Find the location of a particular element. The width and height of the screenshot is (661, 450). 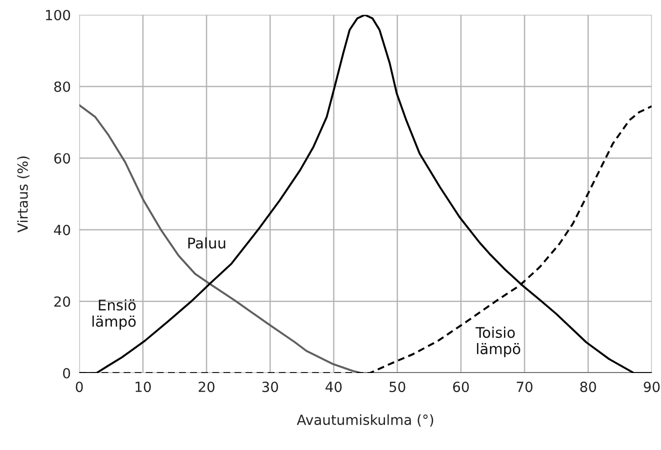

x-tick-label: 60 is located at coordinates (461, 387).